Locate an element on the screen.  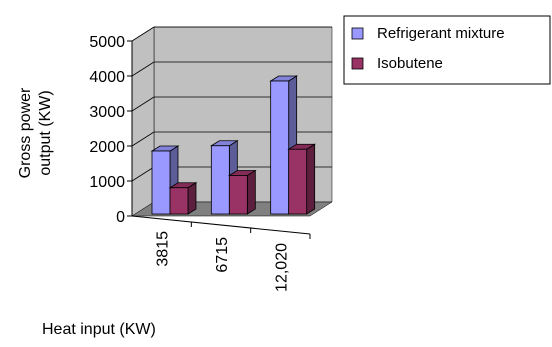
y-tick-label: 4000 is located at coordinates (107, 77).